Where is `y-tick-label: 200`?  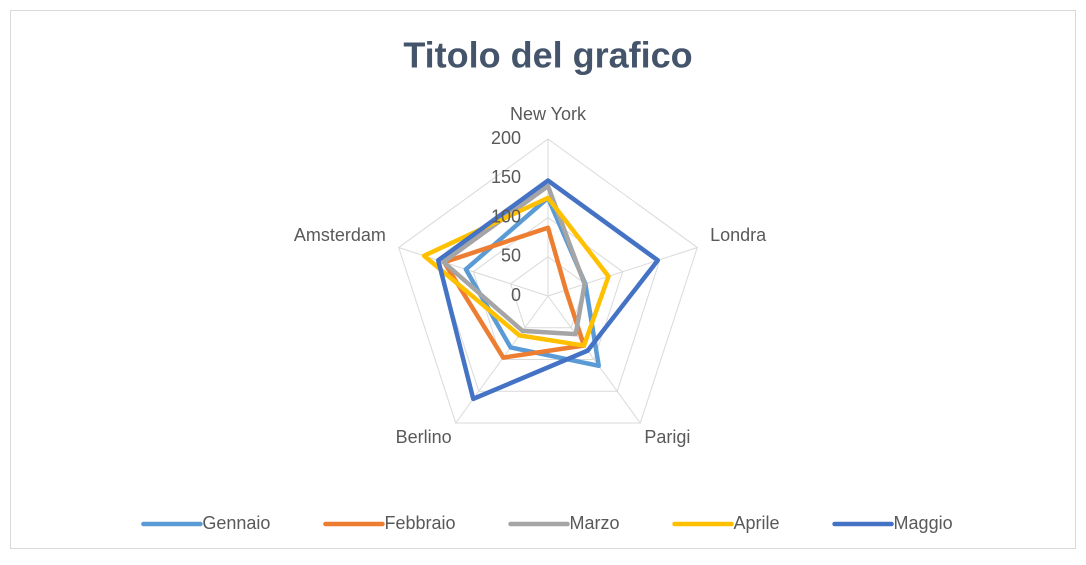
y-tick-label: 200 is located at coordinates (506, 138).